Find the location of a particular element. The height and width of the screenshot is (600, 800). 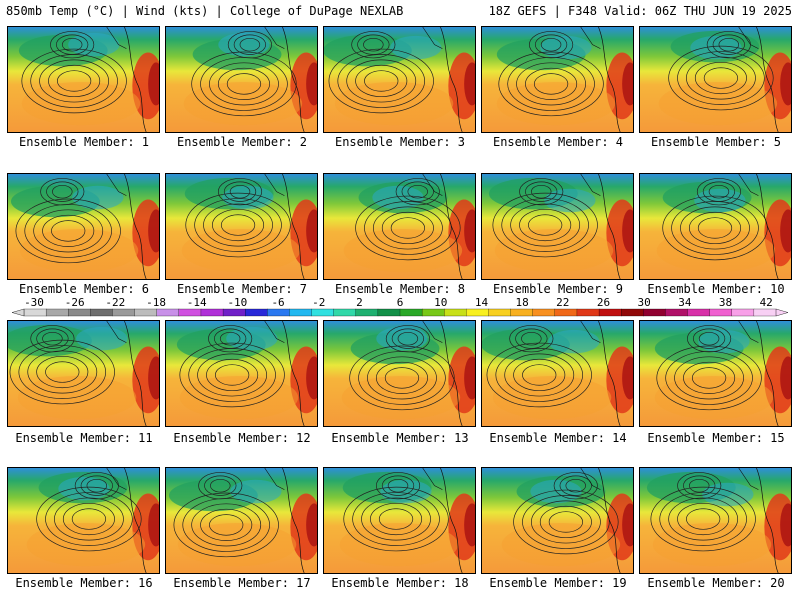

ensemble-member-label: Ensemble Member: 16 is located at coordinates (84, 583).